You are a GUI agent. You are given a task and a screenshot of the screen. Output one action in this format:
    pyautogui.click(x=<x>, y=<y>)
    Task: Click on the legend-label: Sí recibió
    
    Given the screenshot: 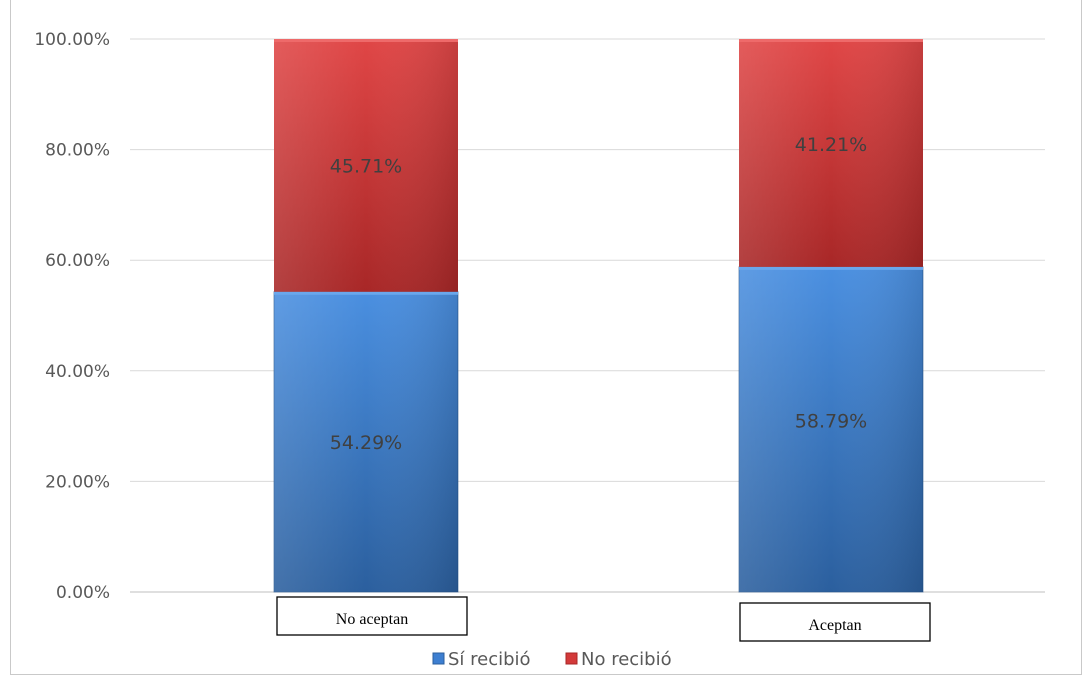 What is the action you would take?
    pyautogui.click(x=489, y=659)
    